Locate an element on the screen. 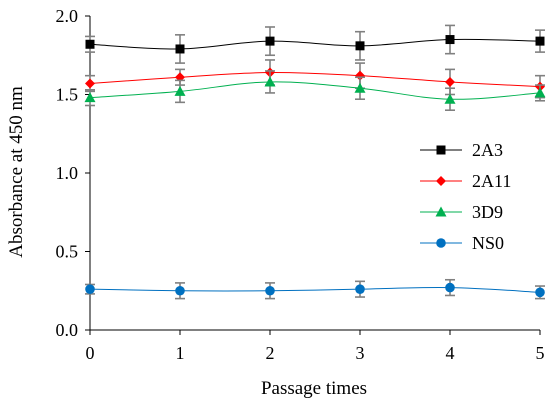 The height and width of the screenshot is (407, 550). legend-label: NS0 is located at coordinates (488, 243).